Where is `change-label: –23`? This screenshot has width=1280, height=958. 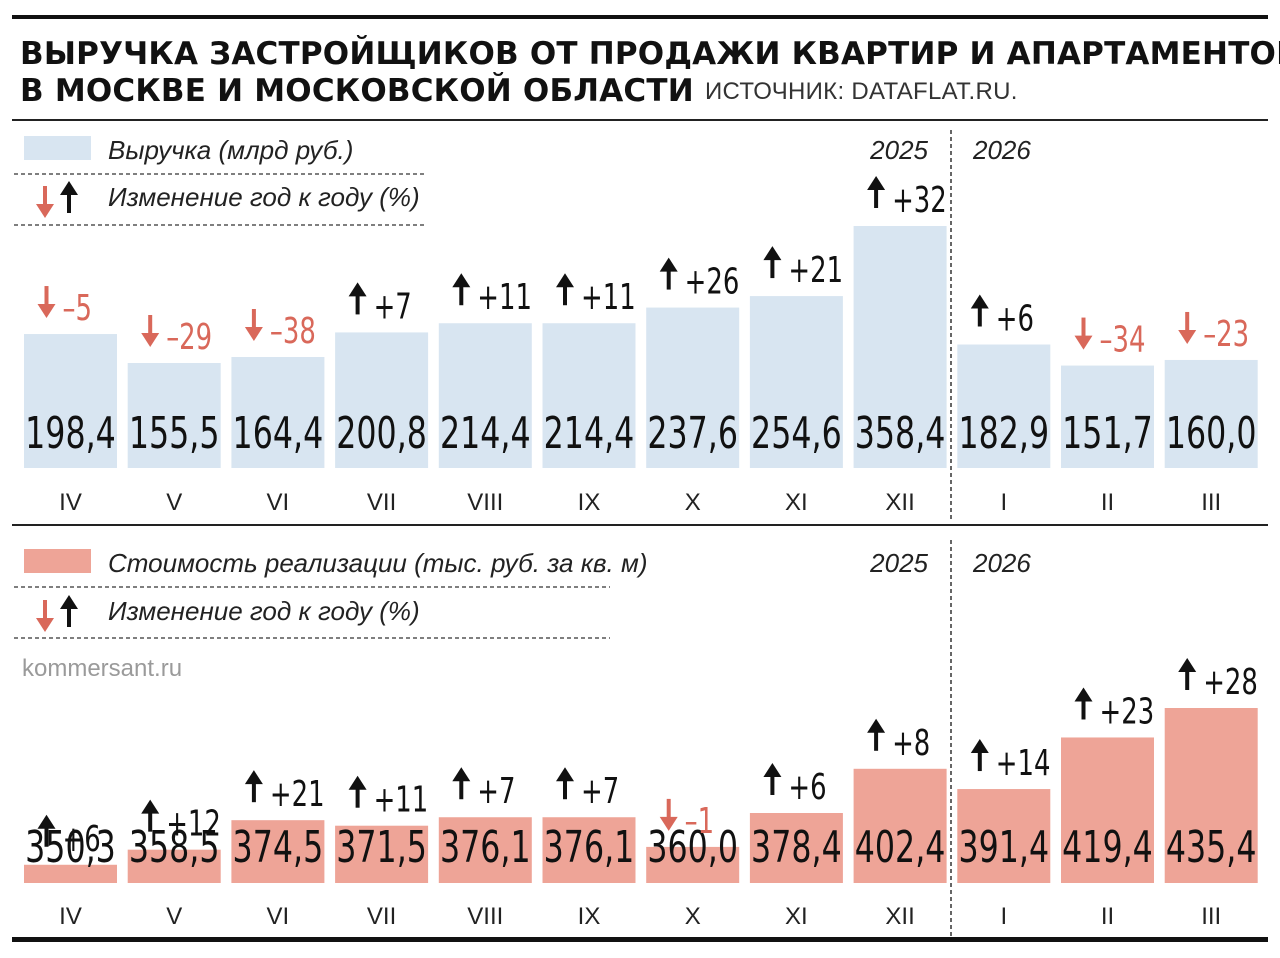
change-label: –23 is located at coordinates (1226, 334).